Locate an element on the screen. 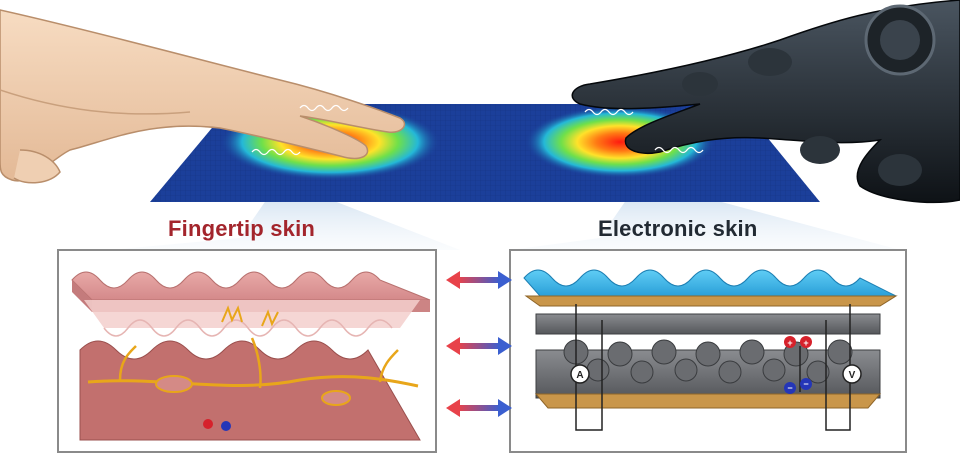 This screenshot has width=960, height=456. projection-beams is located at coordinates (505, 215).